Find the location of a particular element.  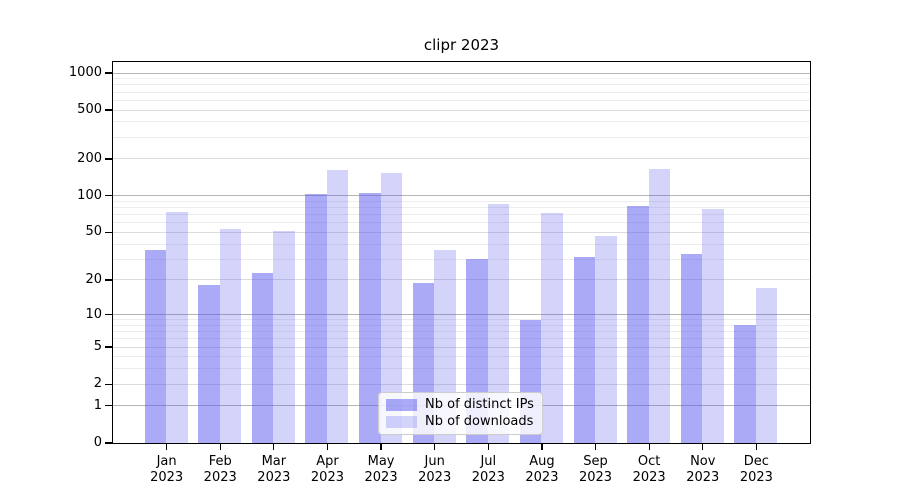

y-tick-label-5: 5 is located at coordinates (97, 347).